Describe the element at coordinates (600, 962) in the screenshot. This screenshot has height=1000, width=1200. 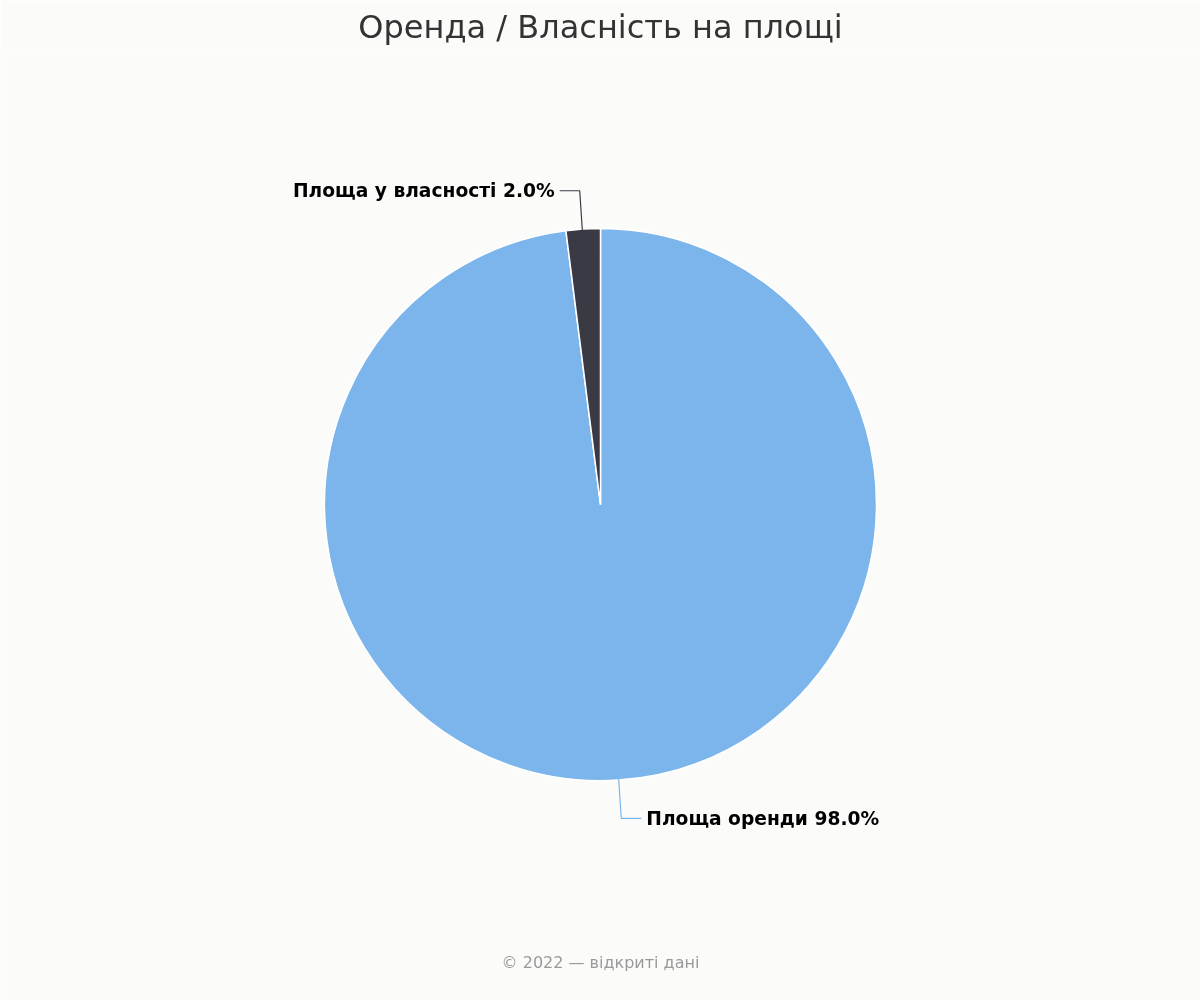
I see `text: © 2022 — відкриті дані` at that location.